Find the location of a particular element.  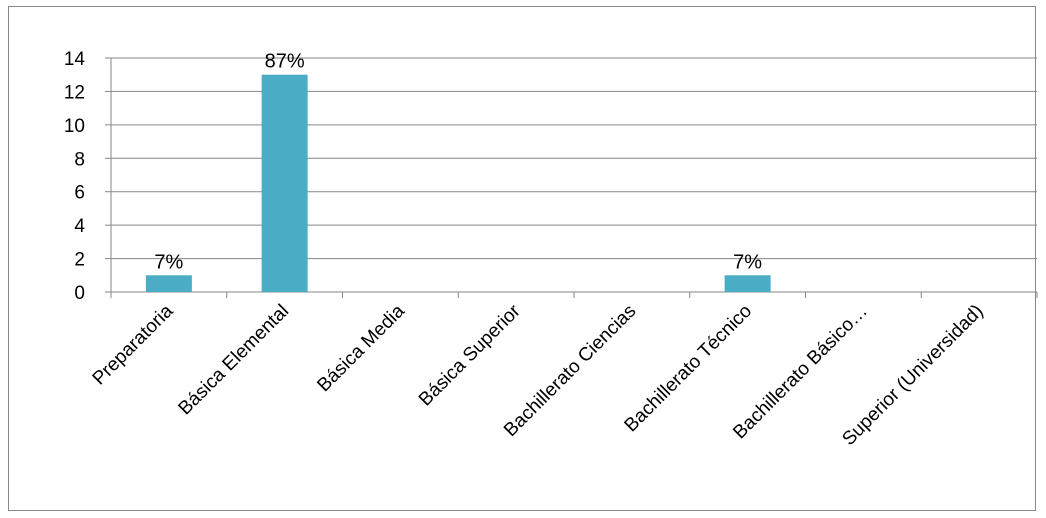

y-tick-label: 2 is located at coordinates (79, 260).